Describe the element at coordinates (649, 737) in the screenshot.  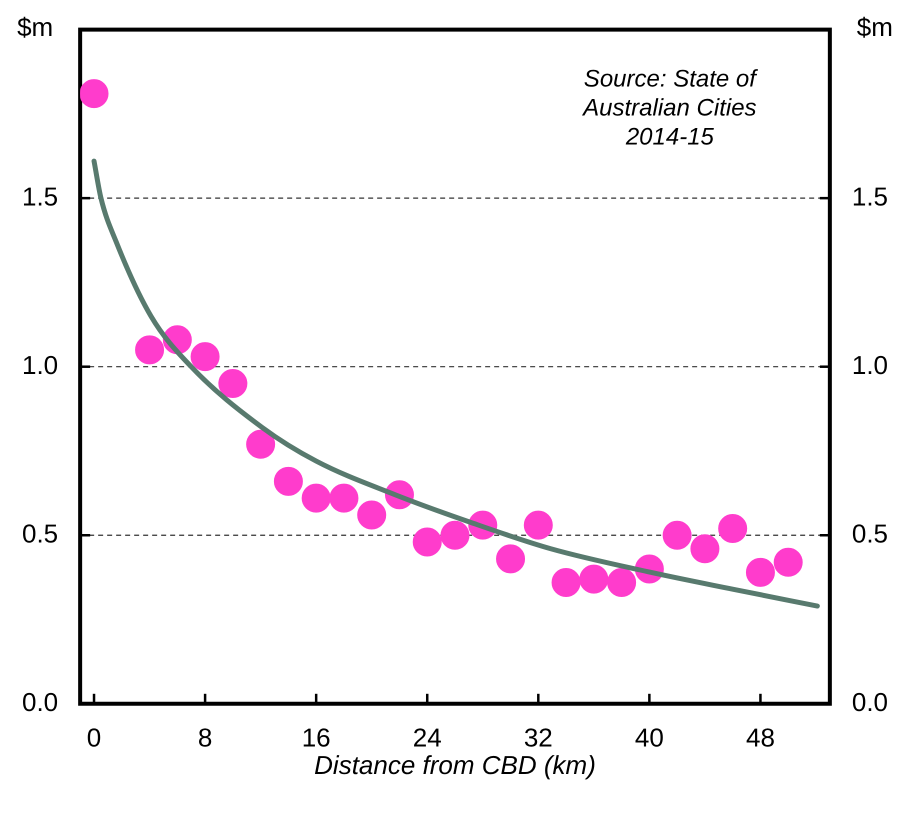
I see `x-tick-label: 40` at that location.